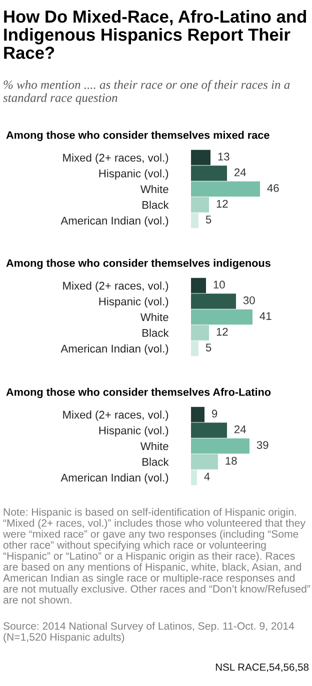 This screenshot has width=312, height=686. Describe the element at coordinates (273, 188) in the screenshot. I see `data-label: 46` at that location.